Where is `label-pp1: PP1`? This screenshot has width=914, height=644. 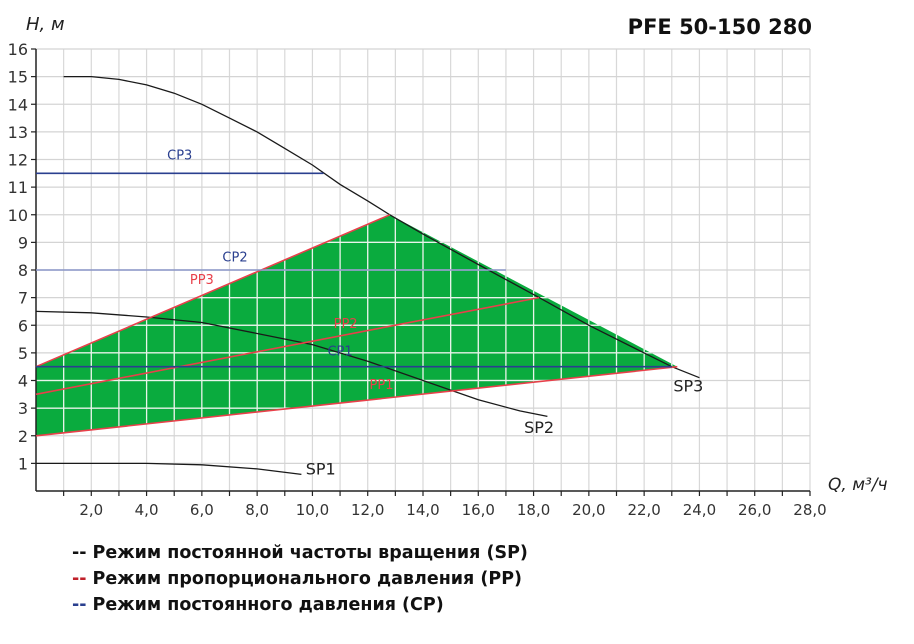 label-pp1: PP1 is located at coordinates (382, 385).